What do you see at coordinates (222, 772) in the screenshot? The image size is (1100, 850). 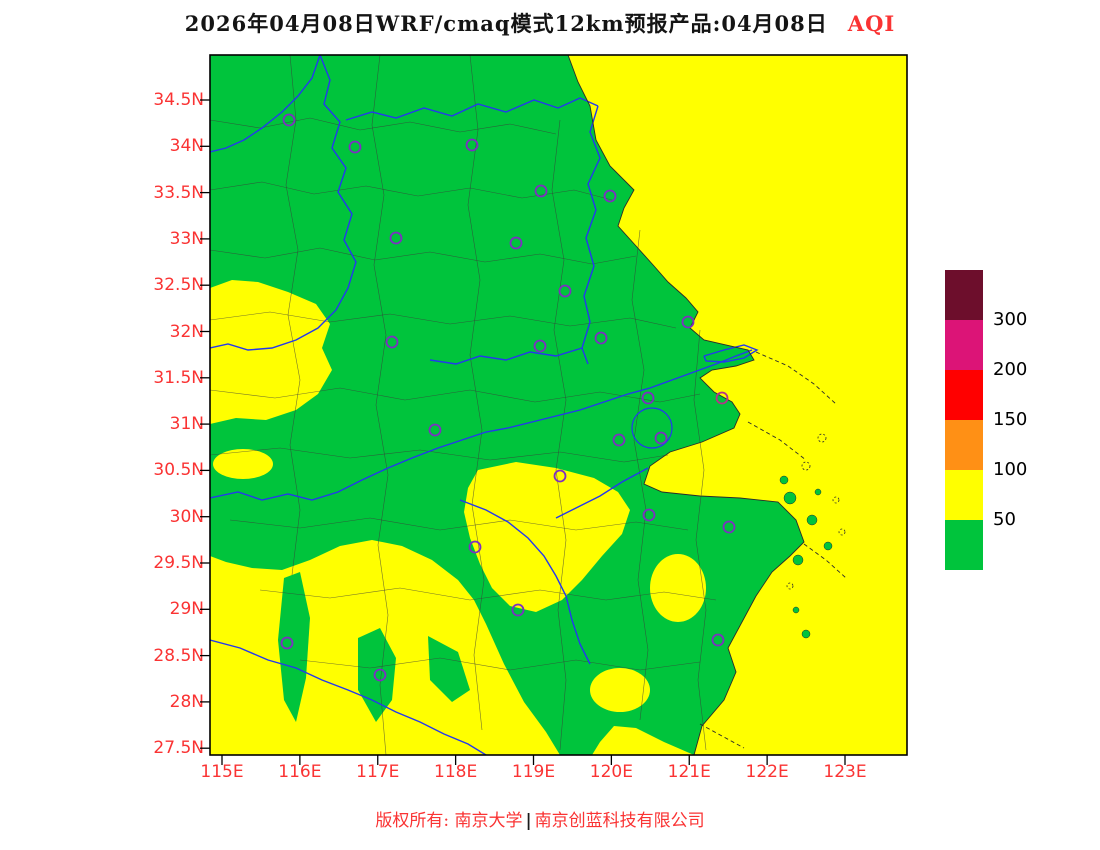 I see `lon-tick-label: 115E` at bounding box center [222, 772].